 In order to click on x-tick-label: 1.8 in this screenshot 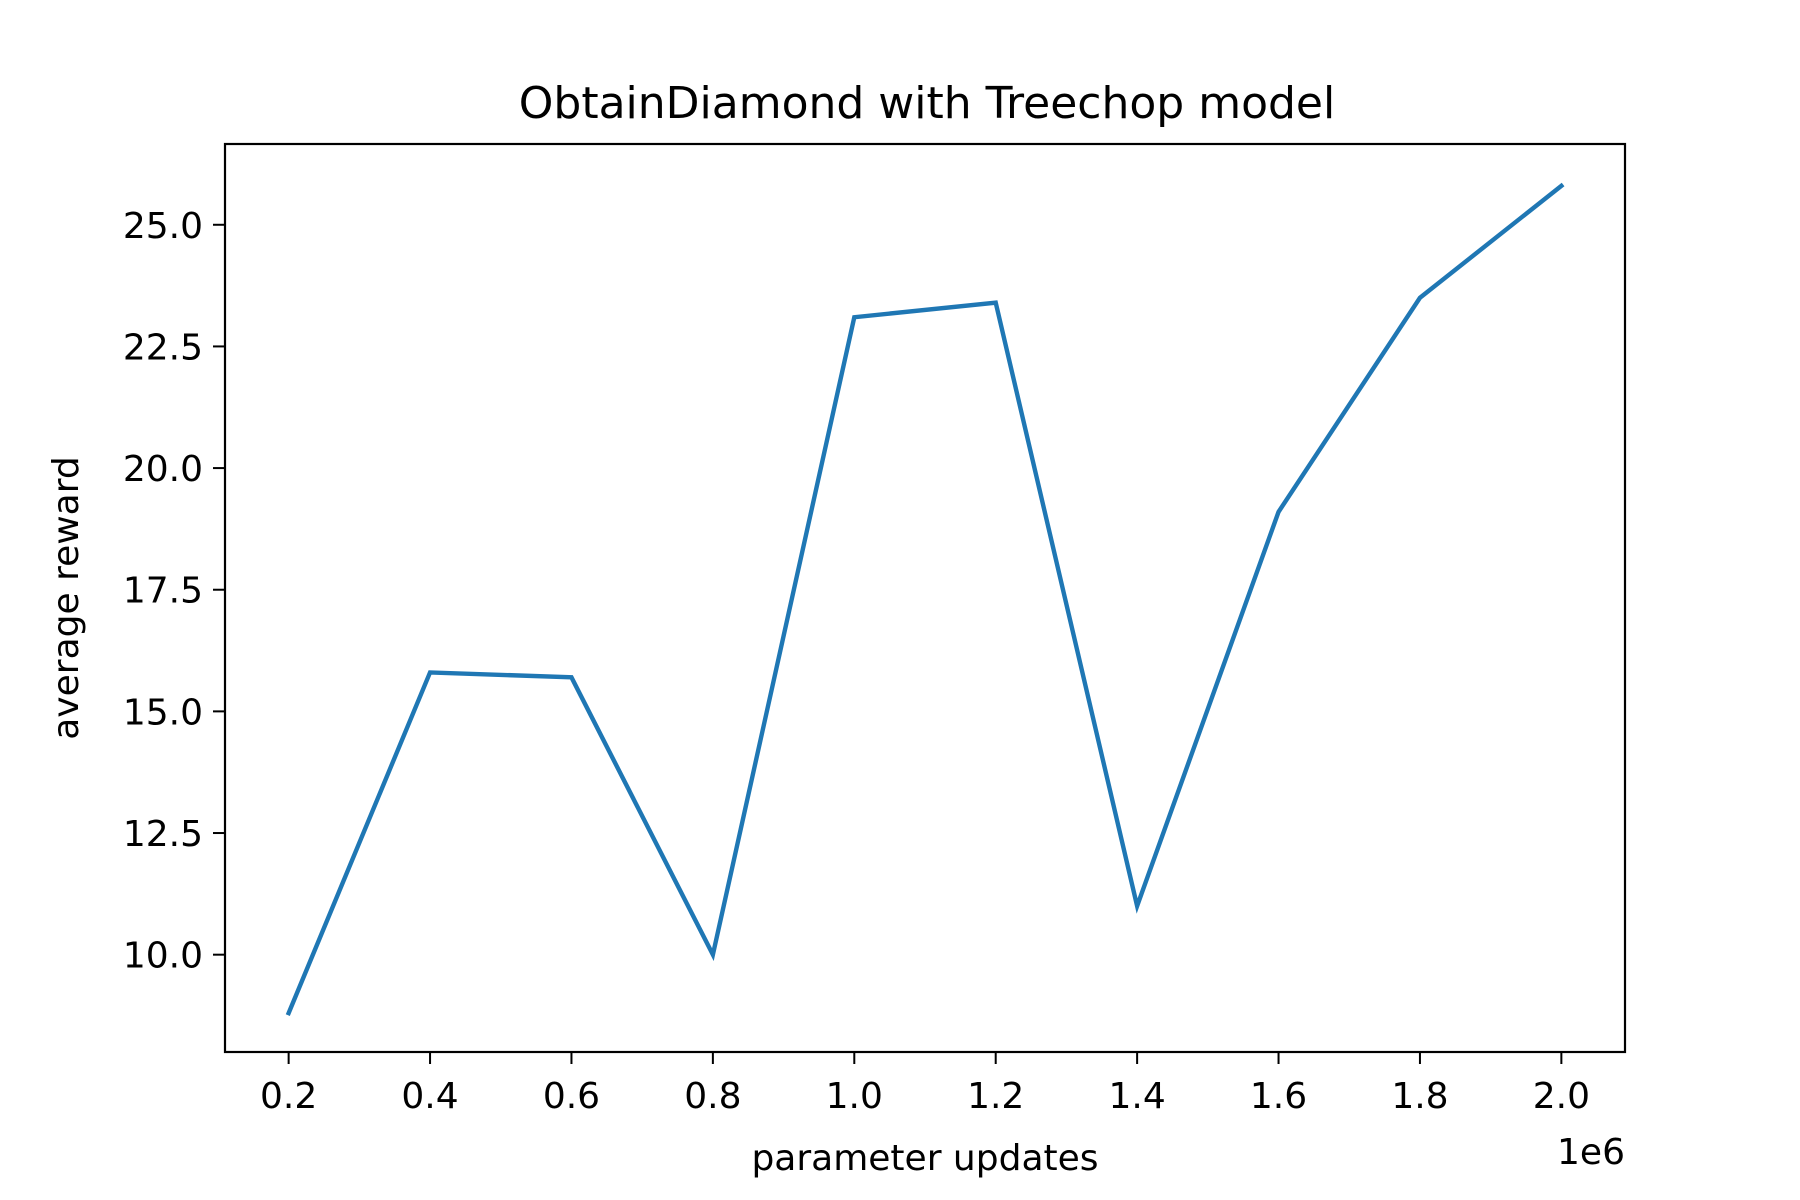, I will do `click(1419, 1096)`.